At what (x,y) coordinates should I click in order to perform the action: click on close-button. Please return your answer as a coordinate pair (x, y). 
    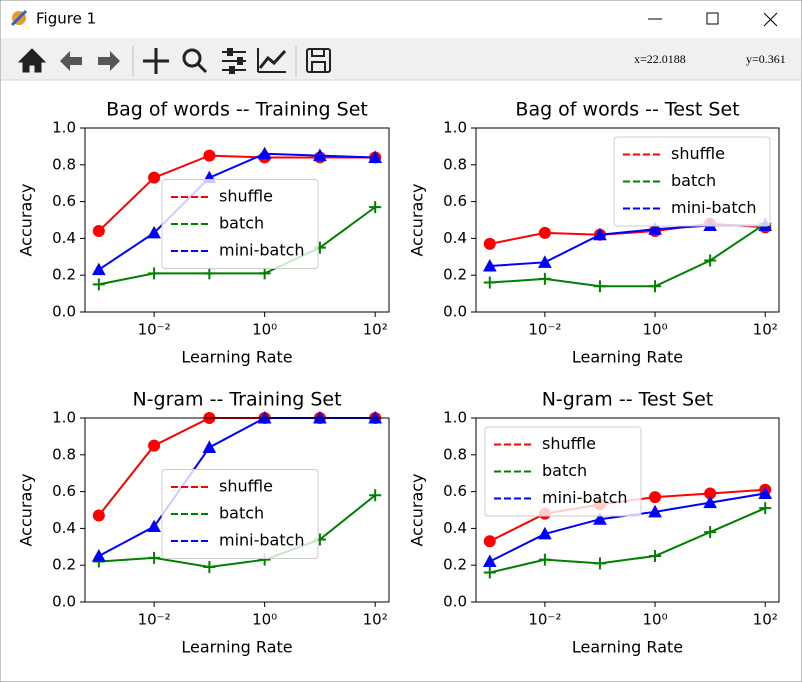
    Looking at the image, I should click on (770, 19).